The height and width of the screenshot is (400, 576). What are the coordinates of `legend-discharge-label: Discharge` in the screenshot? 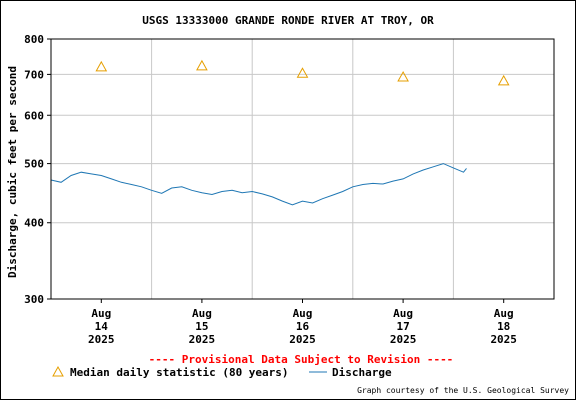 It's located at (362, 372).